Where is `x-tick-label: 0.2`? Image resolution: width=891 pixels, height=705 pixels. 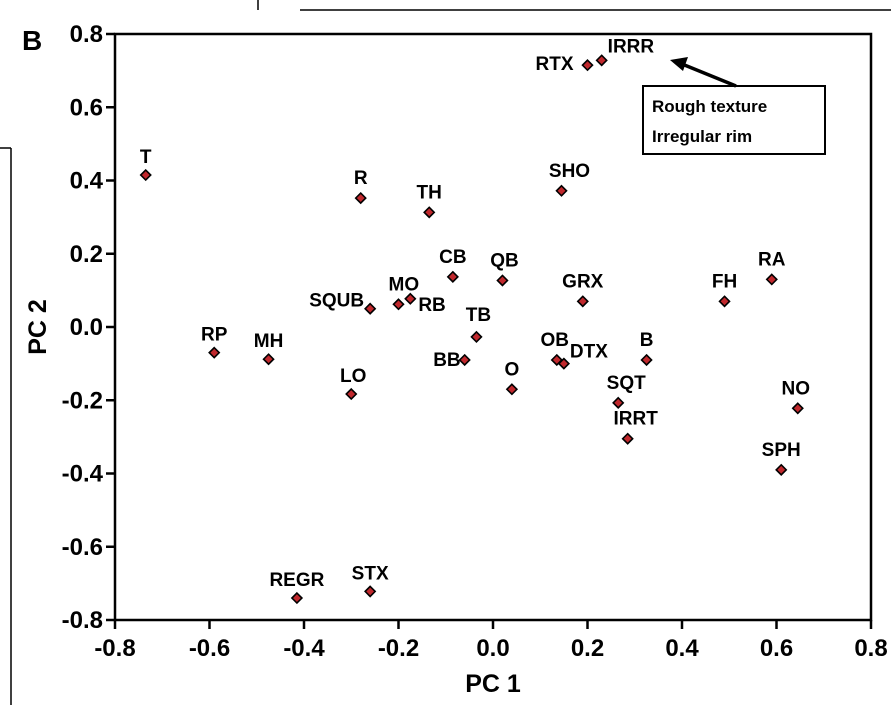 x-tick-label: 0.2 is located at coordinates (587, 648).